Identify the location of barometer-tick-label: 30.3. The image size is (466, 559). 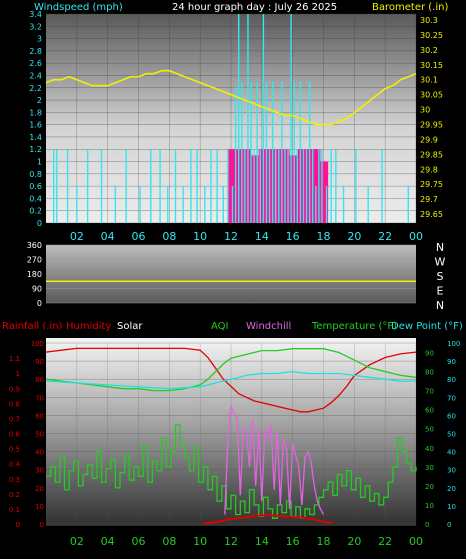
(429, 20).